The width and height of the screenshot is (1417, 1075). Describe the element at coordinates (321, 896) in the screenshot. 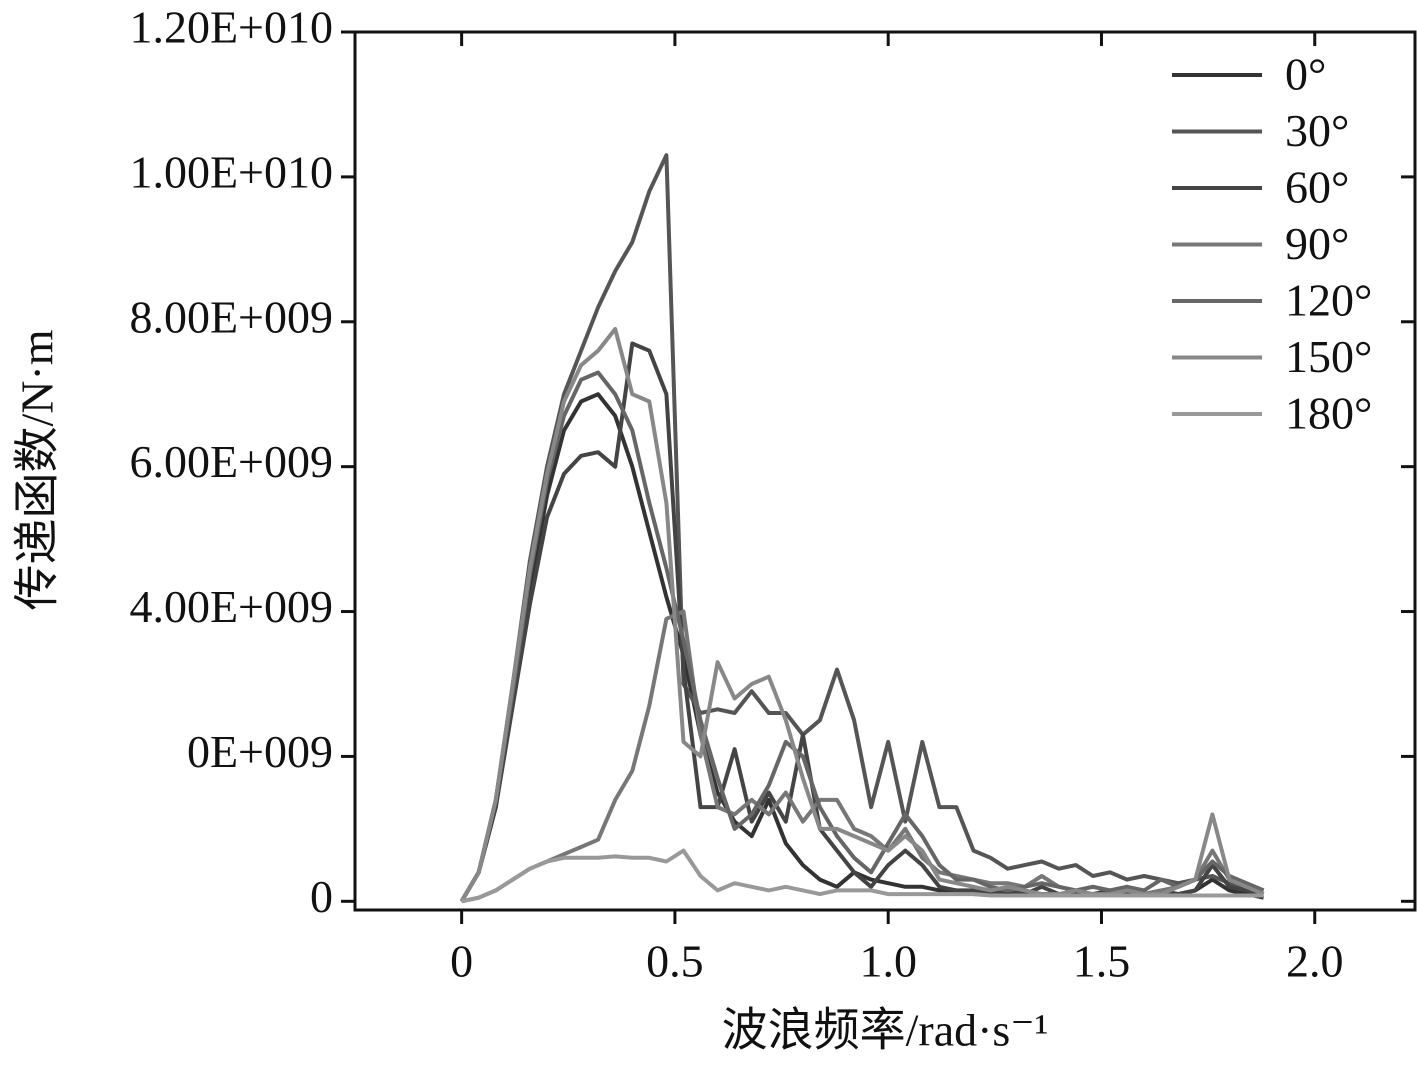

I see `y-tick-label: 0` at that location.